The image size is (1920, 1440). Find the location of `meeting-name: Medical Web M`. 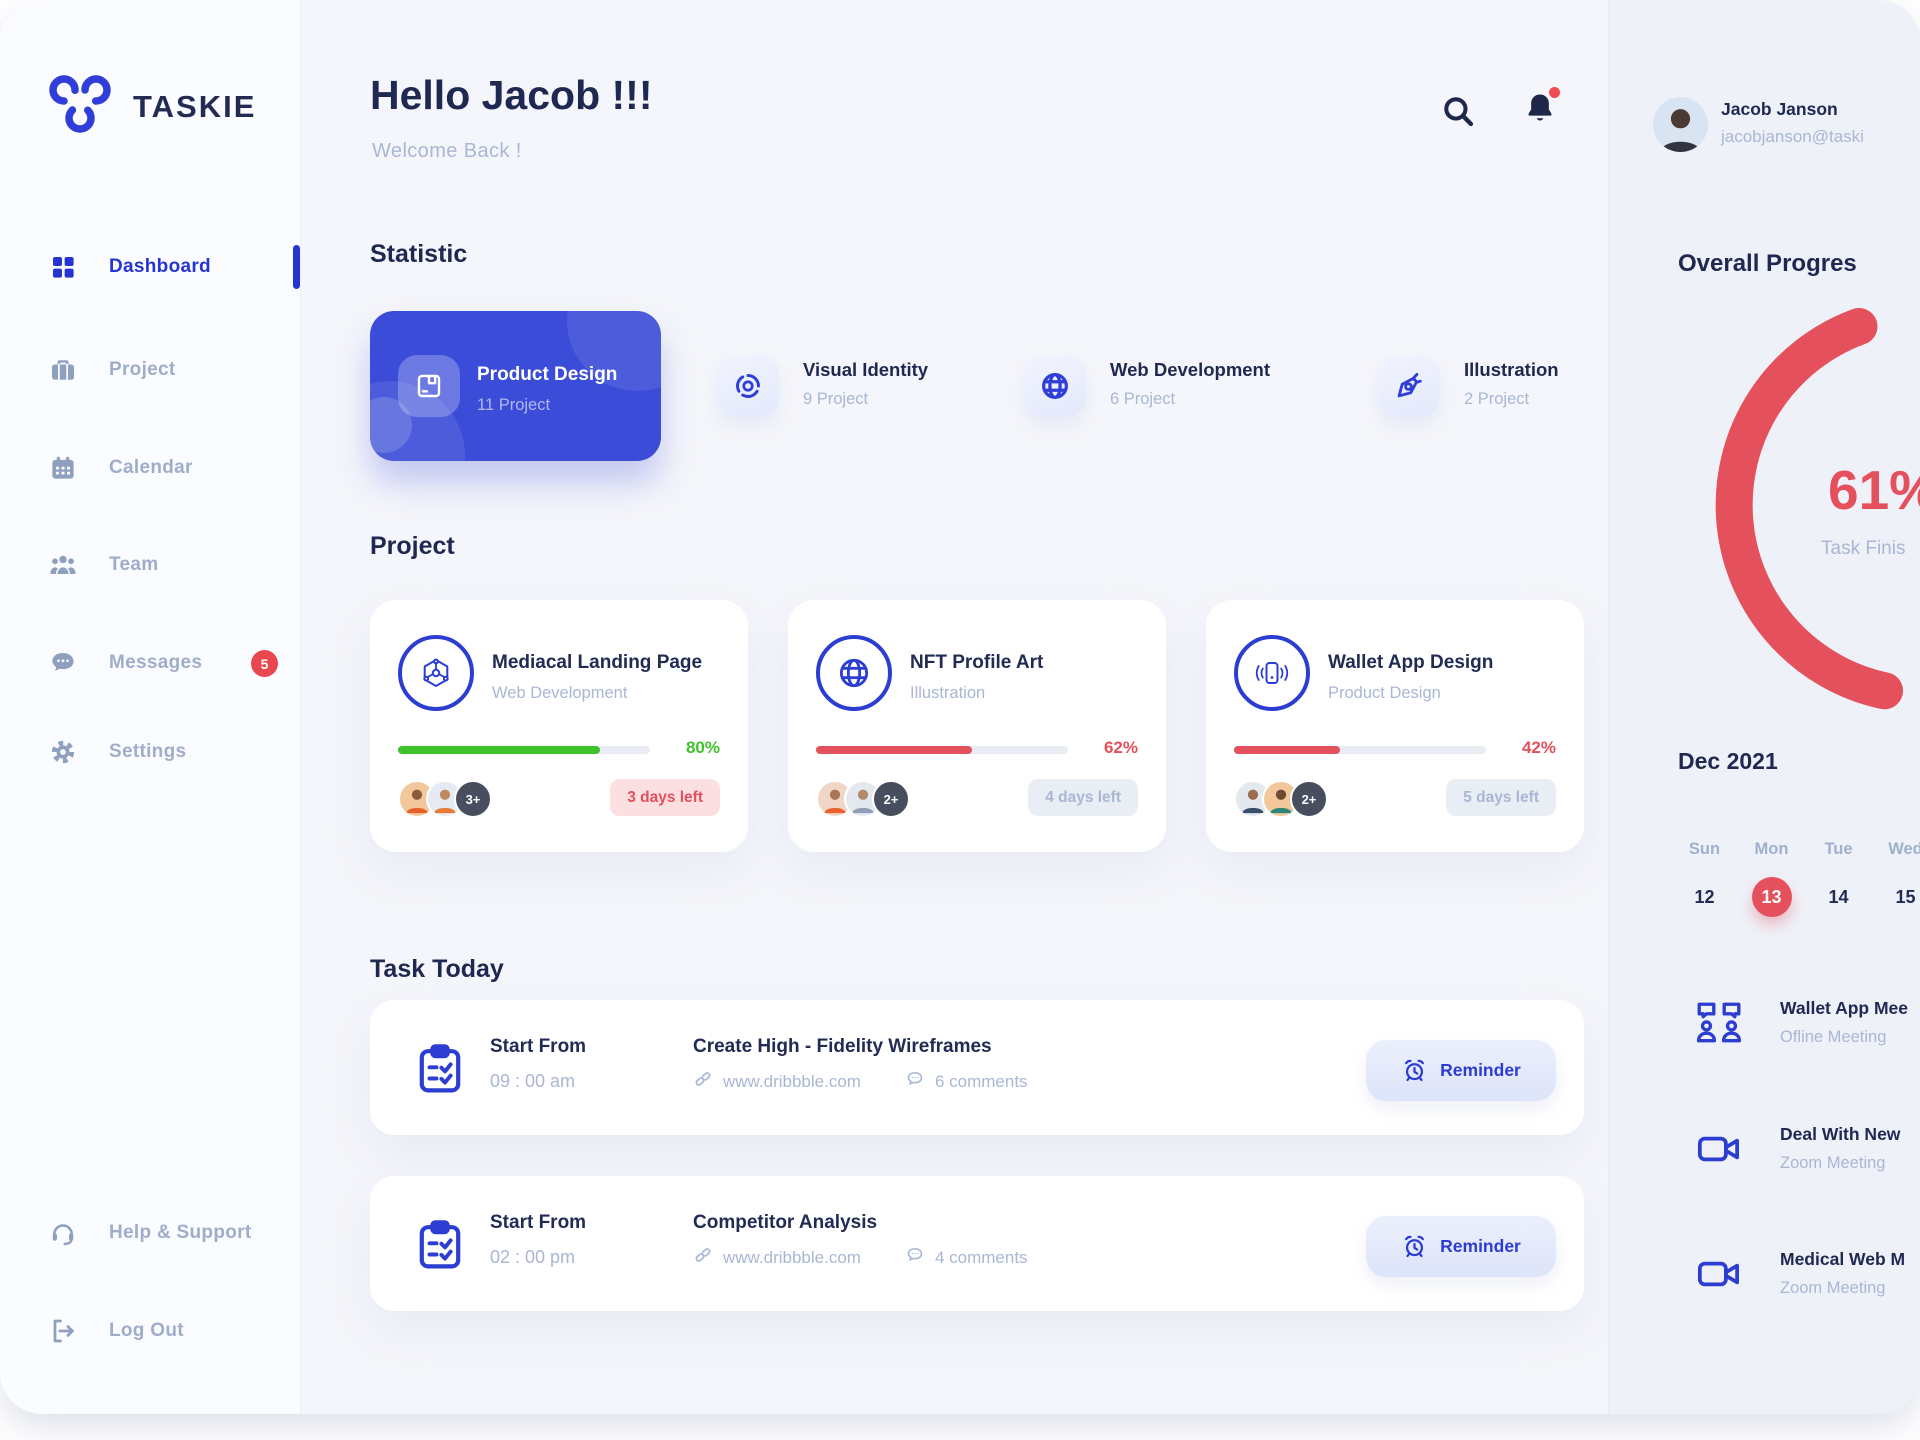

meeting-name: Medical Web M is located at coordinates (1843, 1259).